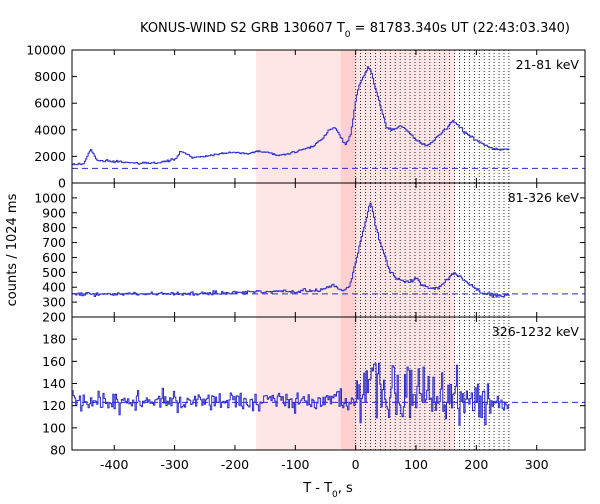  Describe the element at coordinates (50, 76) in the screenshot. I see `y-tick-label: 8000` at that location.